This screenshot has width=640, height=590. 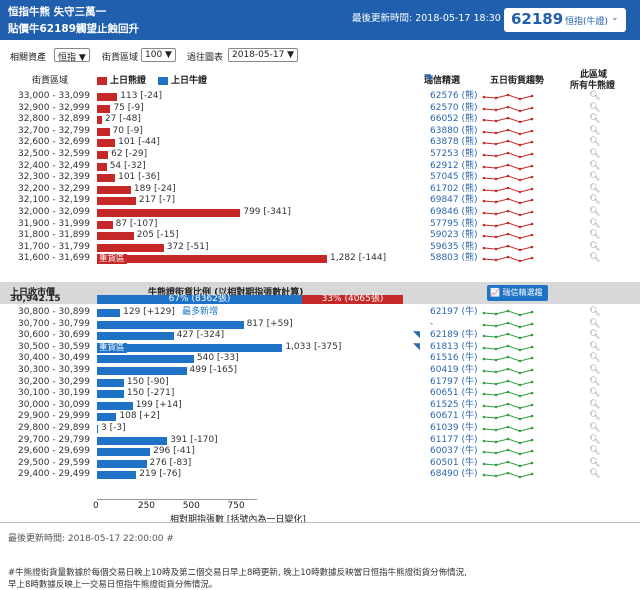 What do you see at coordinates (352, 299) in the screenshot?
I see `bear-ratio-bar: 33% (4065張)` at bounding box center [352, 299].